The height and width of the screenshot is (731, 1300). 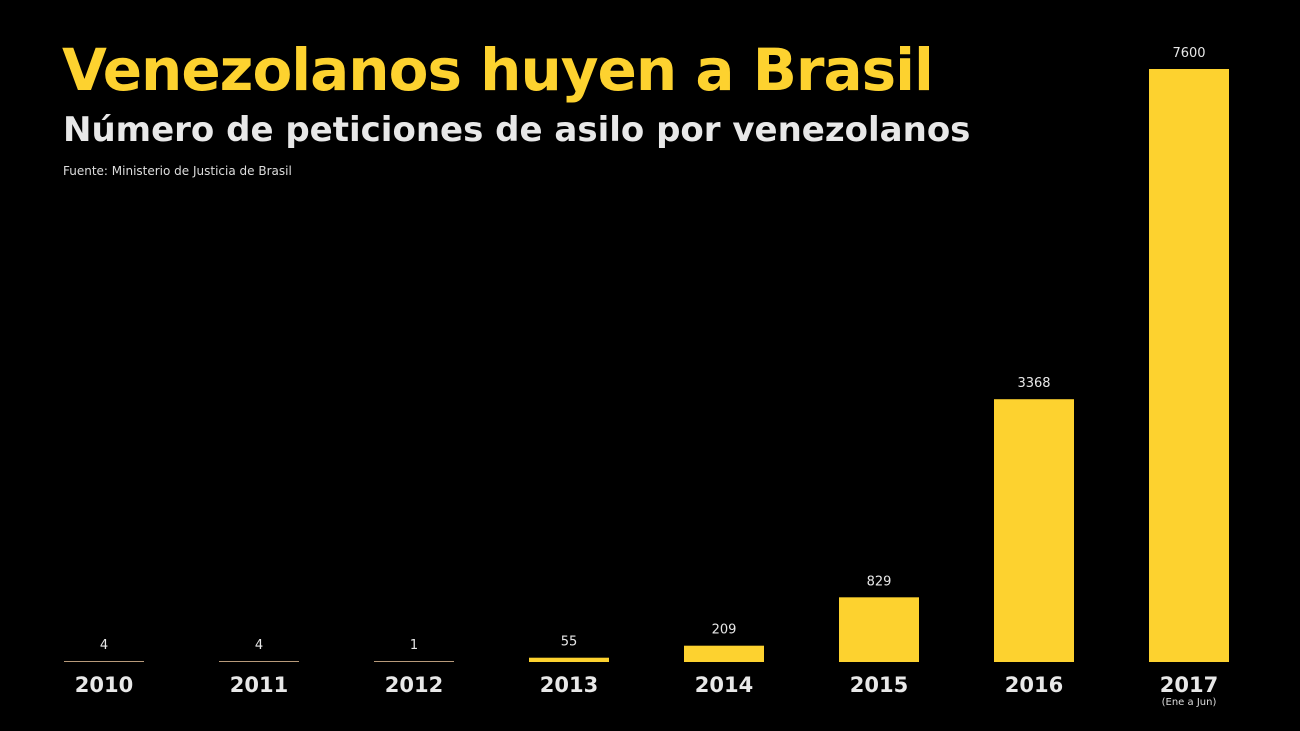 I want to click on x-tick-label-2017: 2017, so click(x=1189, y=685).